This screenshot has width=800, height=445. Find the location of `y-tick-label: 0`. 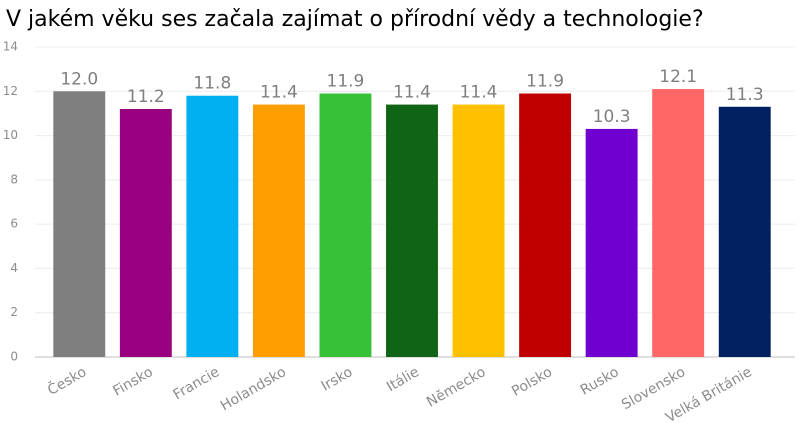

y-tick-label: 0 is located at coordinates (14, 357).